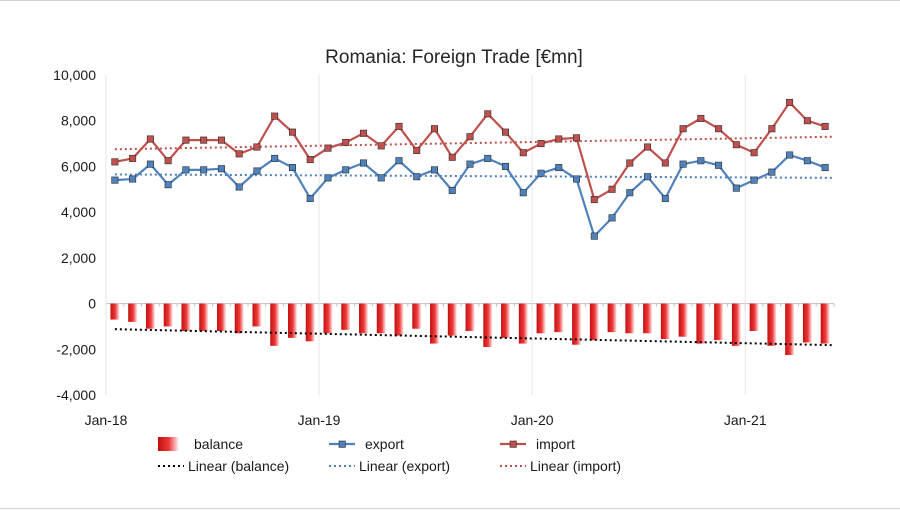 This screenshot has height=510, width=900. What do you see at coordinates (168, 444) in the screenshot?
I see `legend-balance-swatch` at bounding box center [168, 444].